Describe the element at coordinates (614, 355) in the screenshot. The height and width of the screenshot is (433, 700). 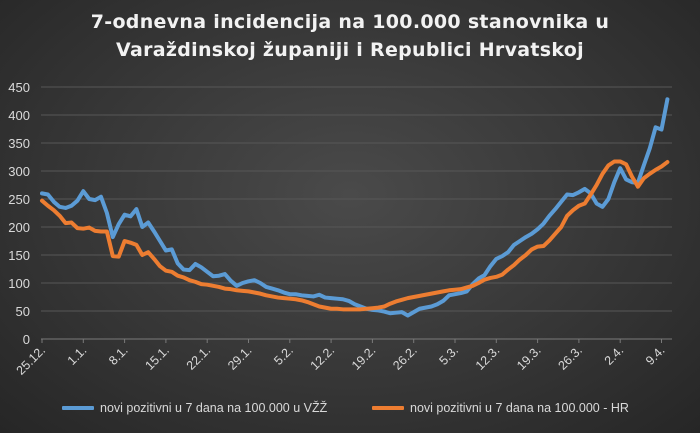
I see `x-tick-label: 2.4.` at that location.